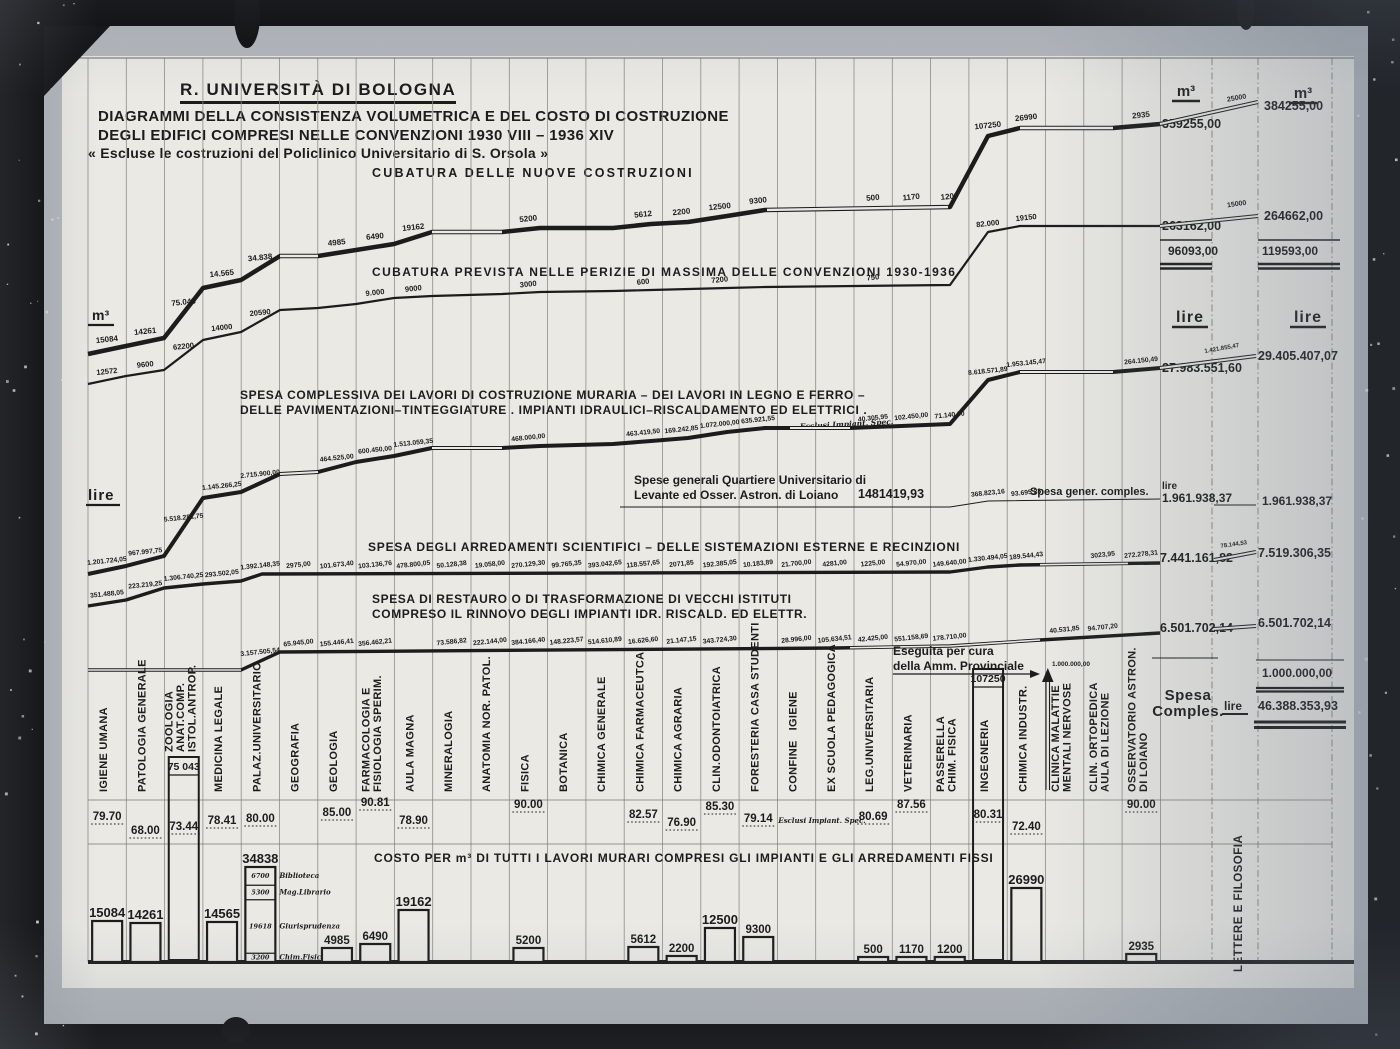 This screenshot has height=1049, width=1400. What do you see at coordinates (566, 565) in the screenshot?
I see `line-value-label: 99.765,35` at bounding box center [566, 565].